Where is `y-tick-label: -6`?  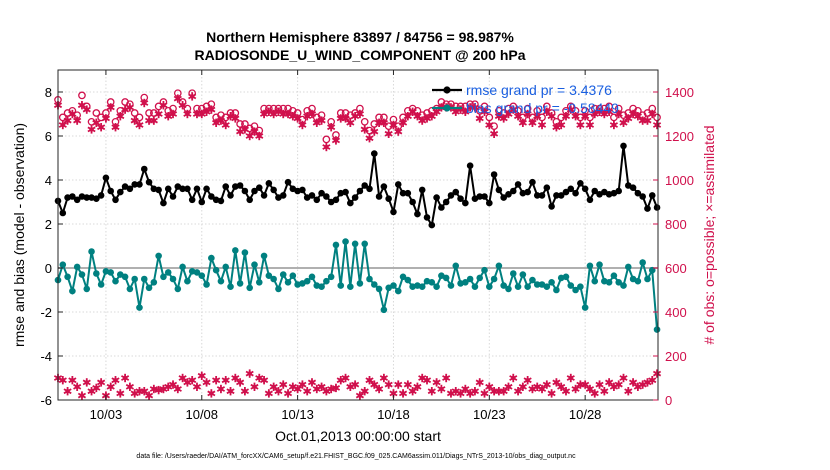 y-tick-label: -6 is located at coordinates (46, 400).